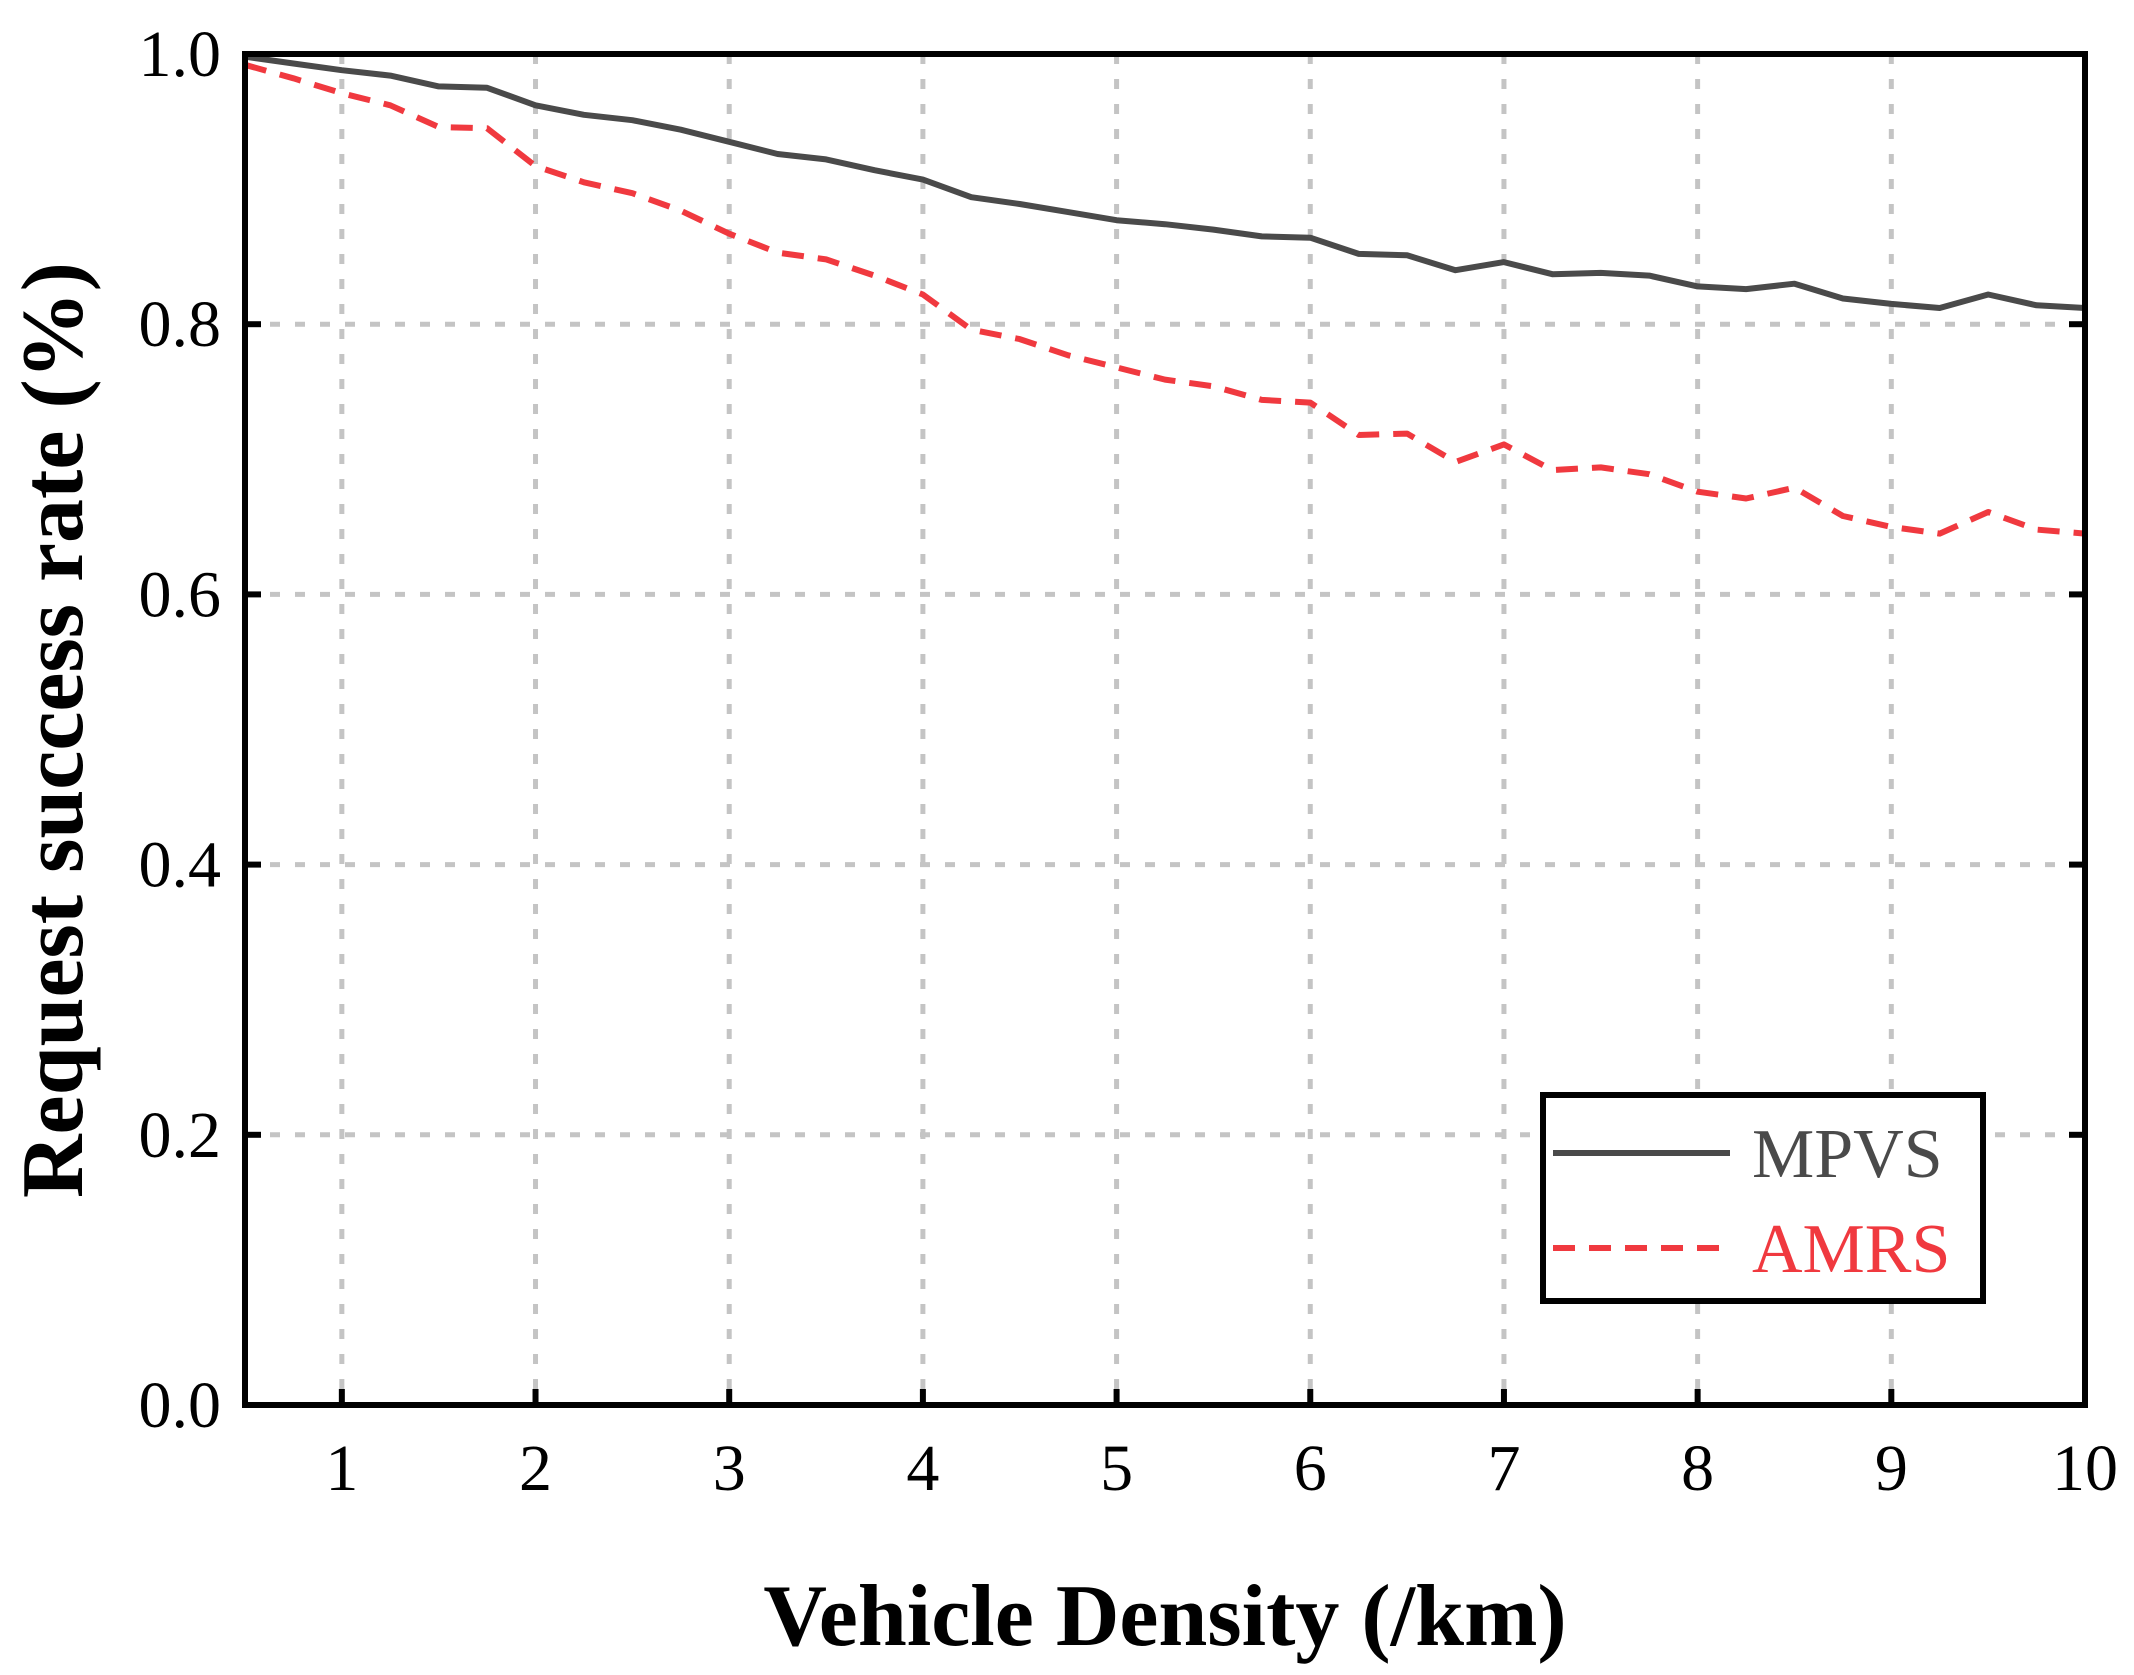 Image resolution: width=2134 pixels, height=1675 pixels. Describe the element at coordinates (180, 54) in the screenshot. I see `y-tick-label: 1.0` at that location.